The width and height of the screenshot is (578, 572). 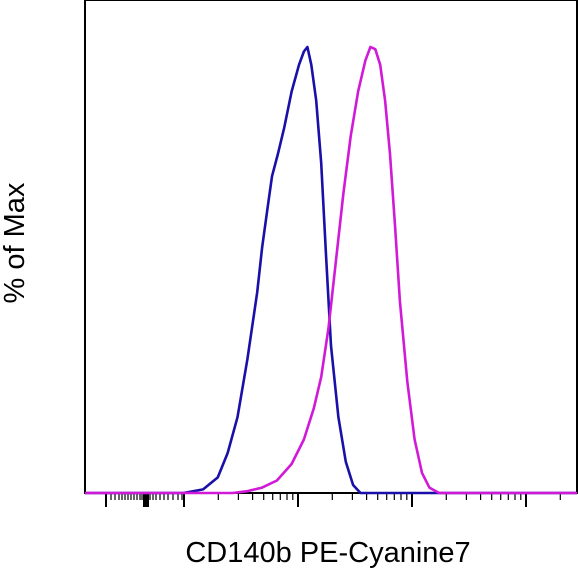 I want to click on x-axis-ticks, so click(x=333, y=500).